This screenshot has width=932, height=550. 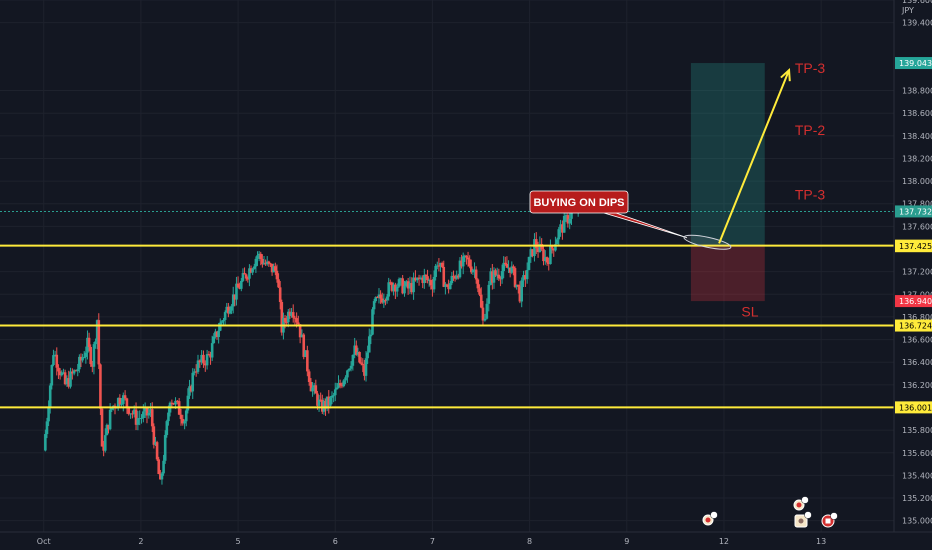 I want to click on dip-ellipse, so click(x=707, y=242).